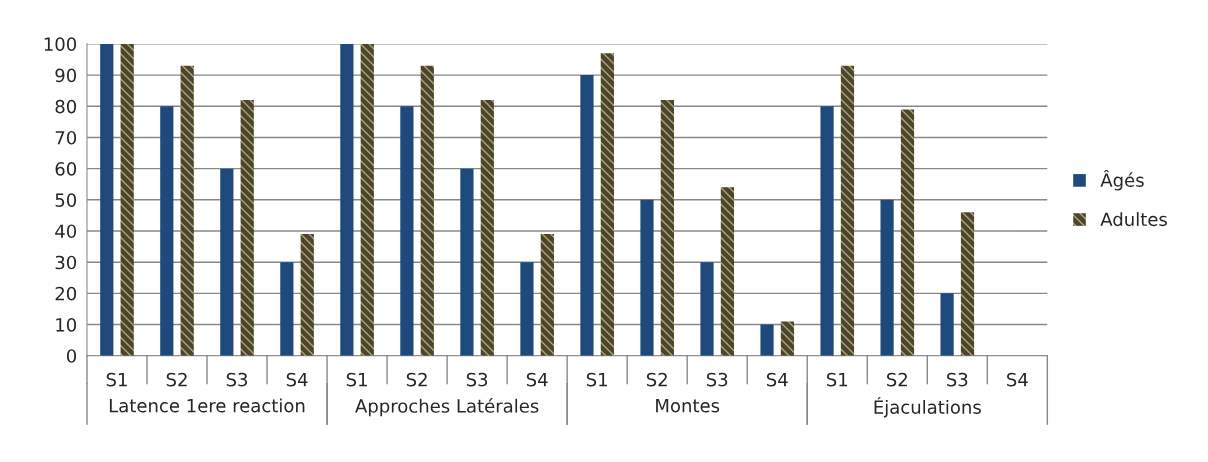 The height and width of the screenshot is (462, 1208). I want to click on y-tick-label: 60, so click(66, 169).